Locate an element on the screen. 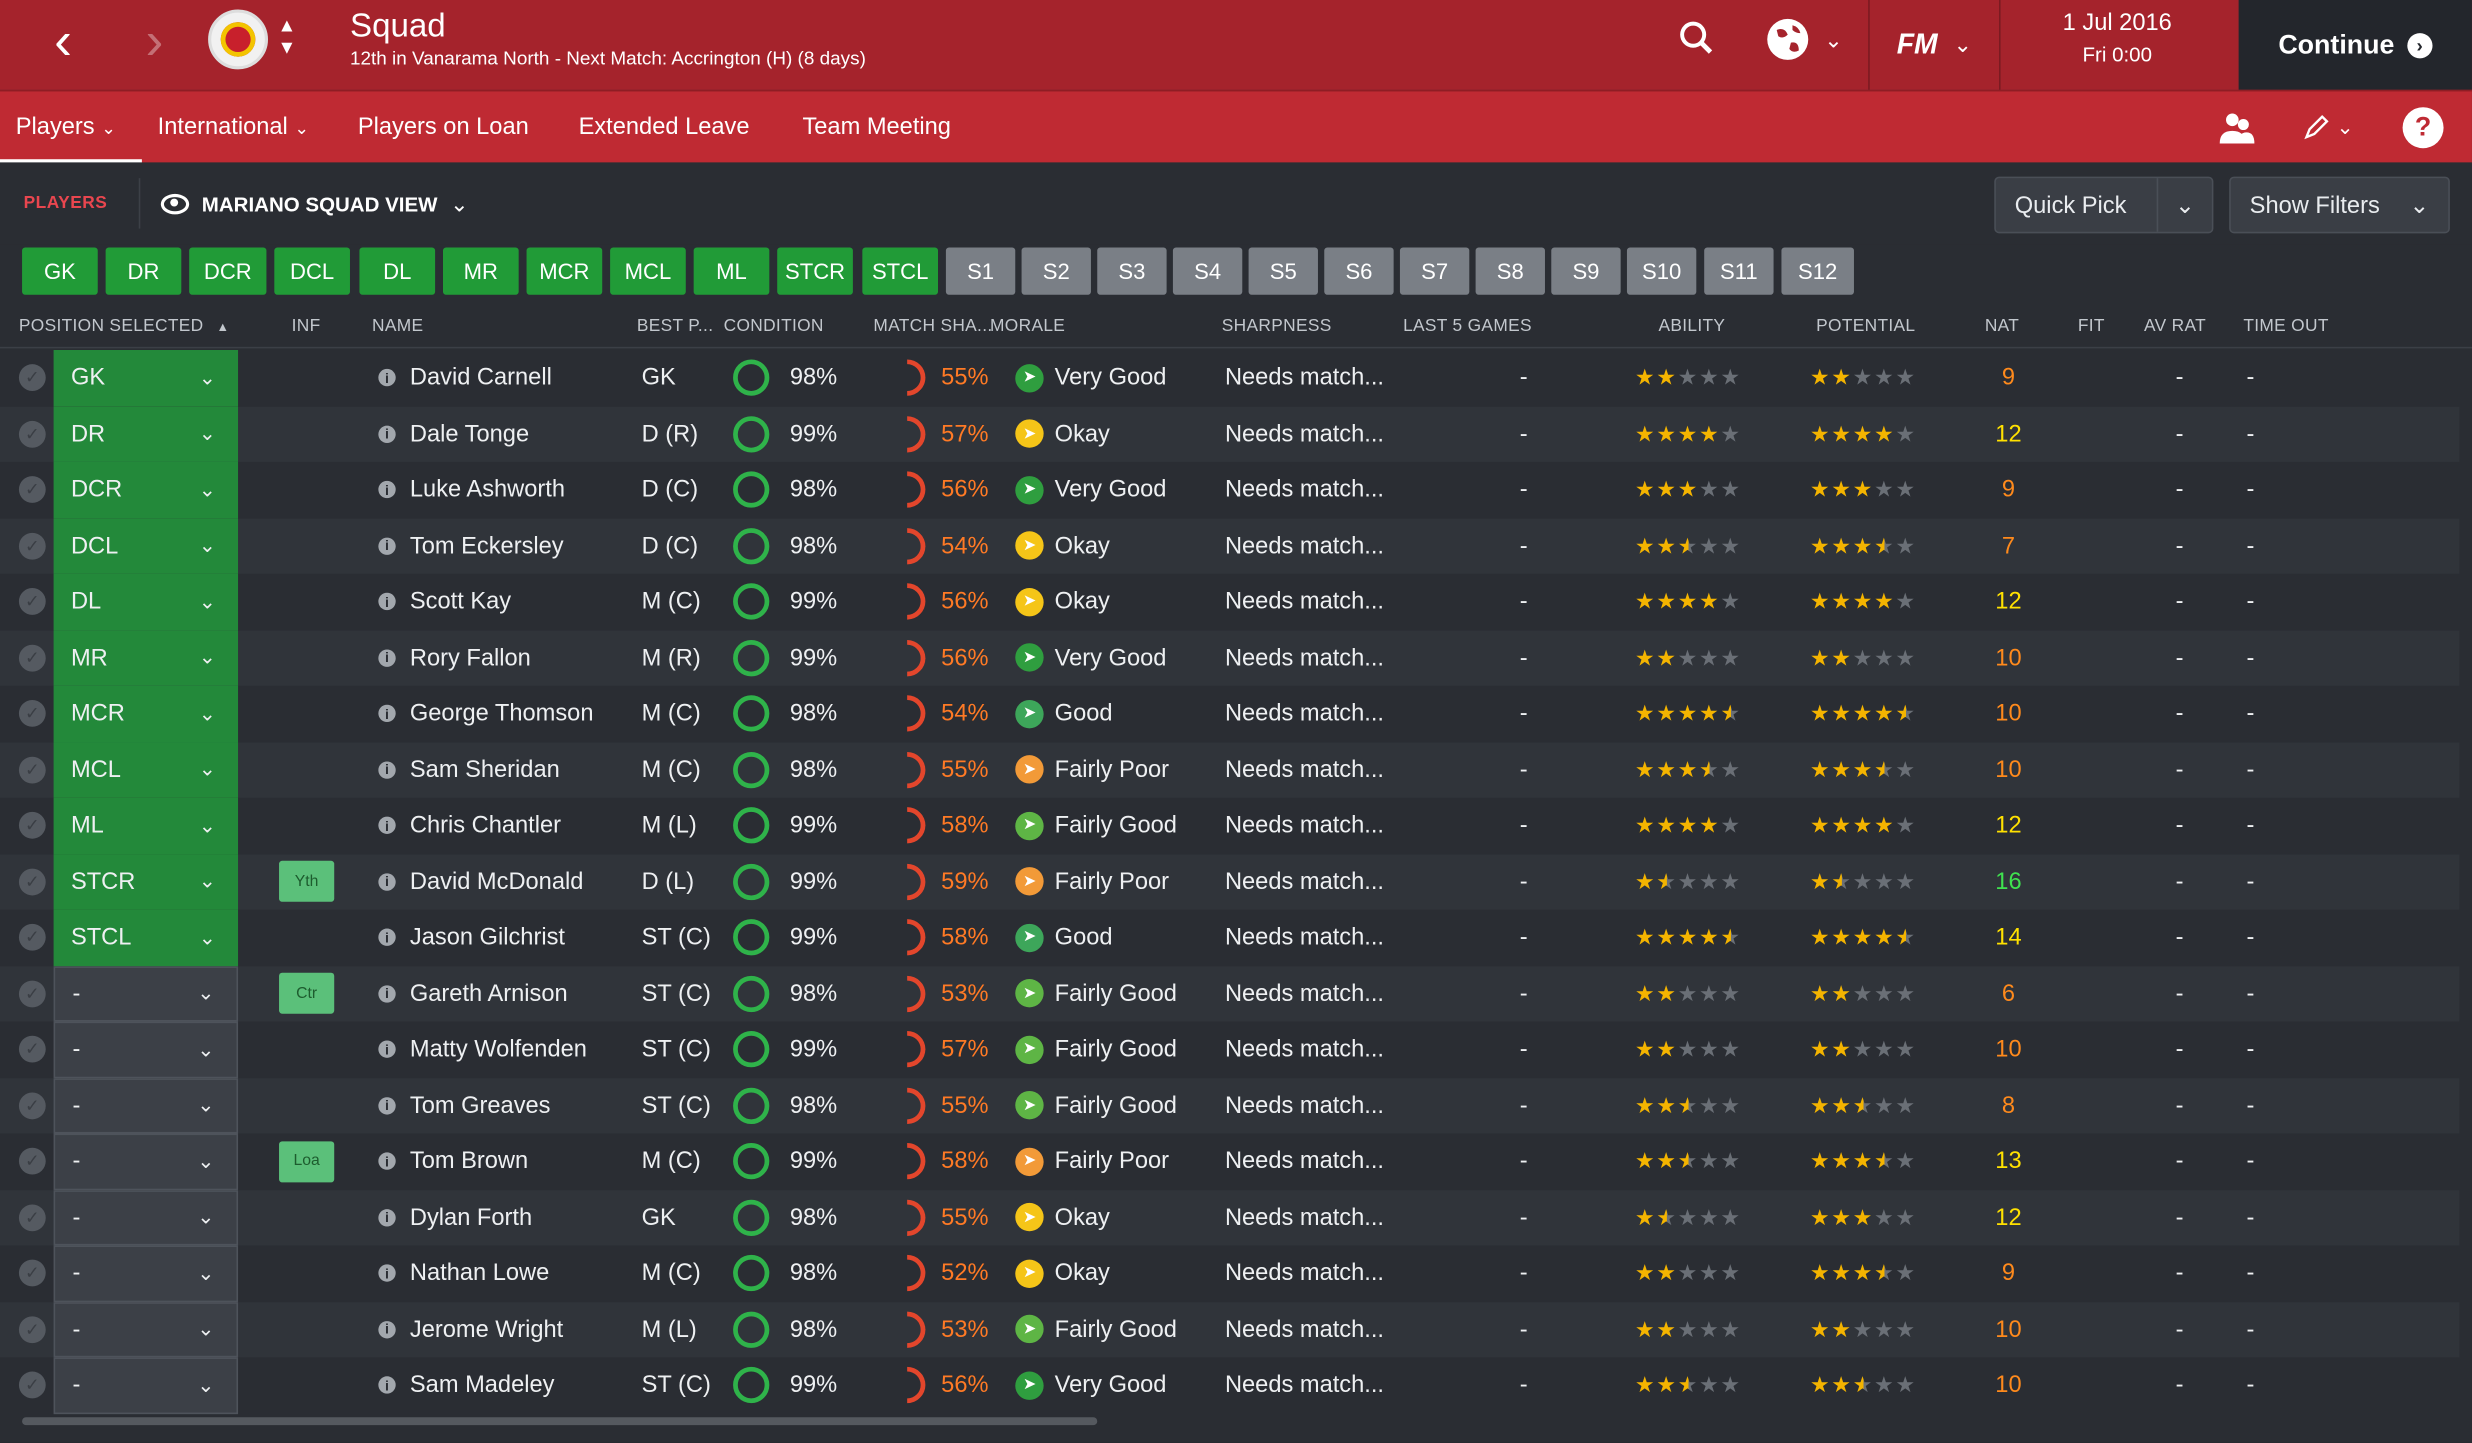  position-button-s4: S4 is located at coordinates (1207, 271).